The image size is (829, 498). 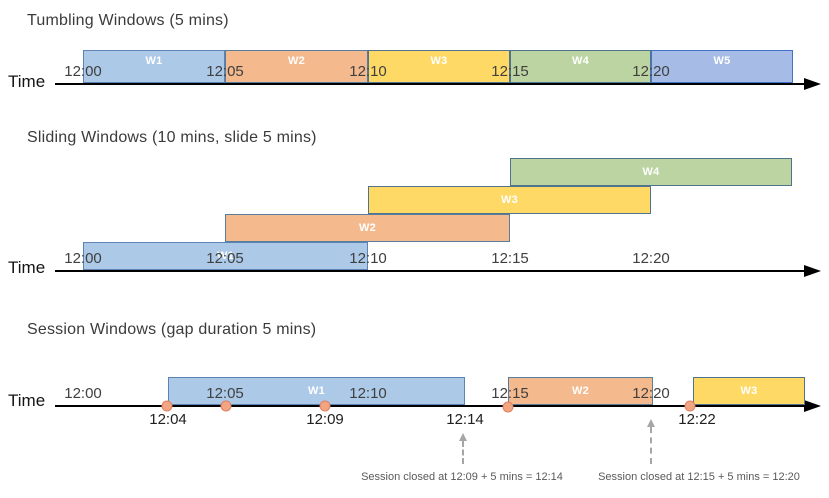 I want to click on tumbling-title: Tumbling Windows (5 mins), so click(x=128, y=20).